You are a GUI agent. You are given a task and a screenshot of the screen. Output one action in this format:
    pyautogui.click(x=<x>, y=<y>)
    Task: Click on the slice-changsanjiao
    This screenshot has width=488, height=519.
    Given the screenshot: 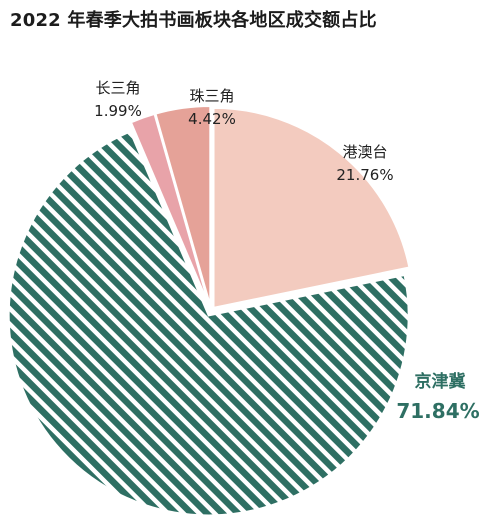 What is the action you would take?
    pyautogui.click(x=170, y=209)
    